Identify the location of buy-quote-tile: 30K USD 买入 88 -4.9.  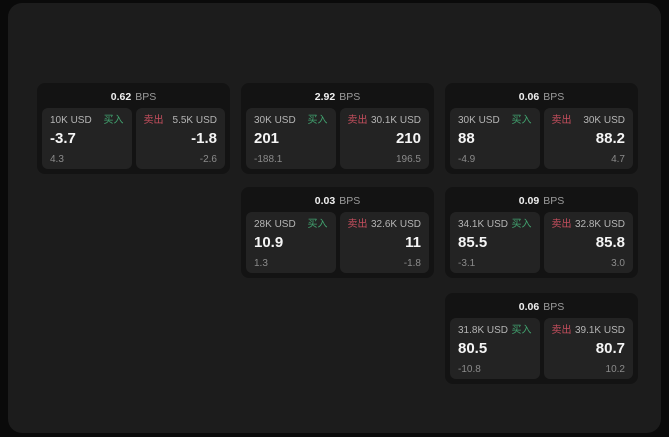
(495, 138).